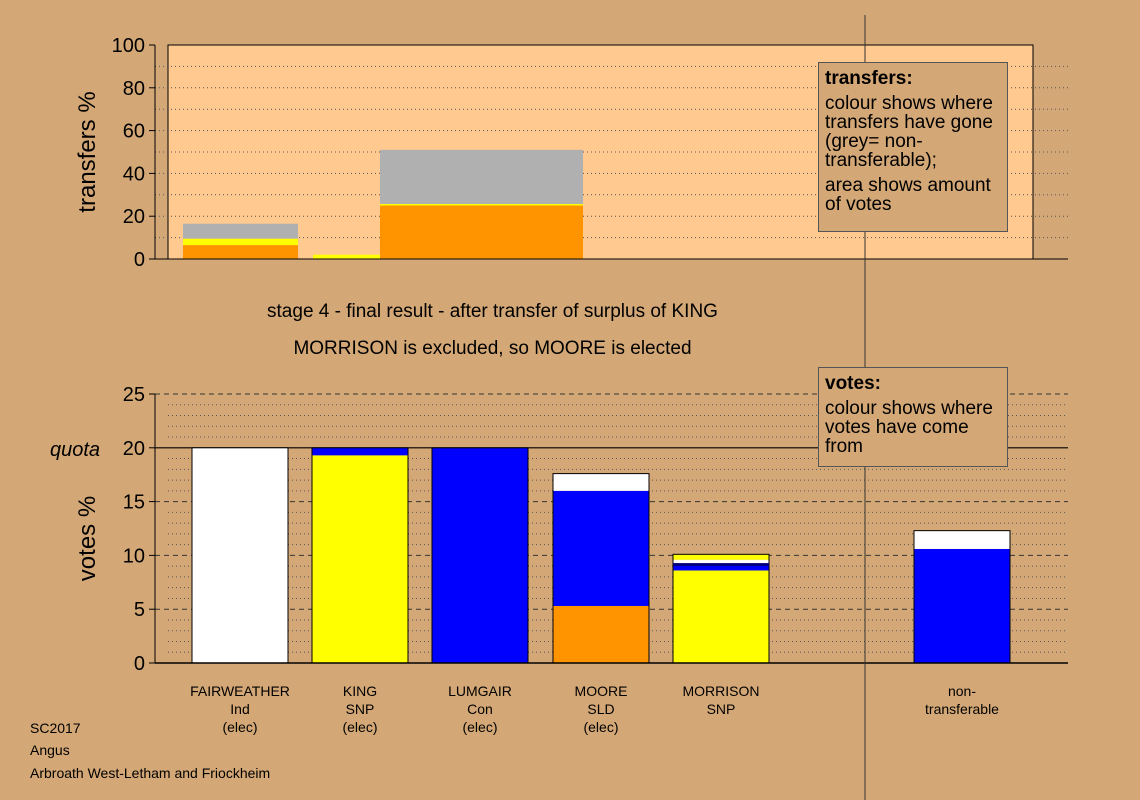 Image resolution: width=1140 pixels, height=800 pixels. What do you see at coordinates (139, 610) in the screenshot?
I see `bottom-y-tick-label: 5` at bounding box center [139, 610].